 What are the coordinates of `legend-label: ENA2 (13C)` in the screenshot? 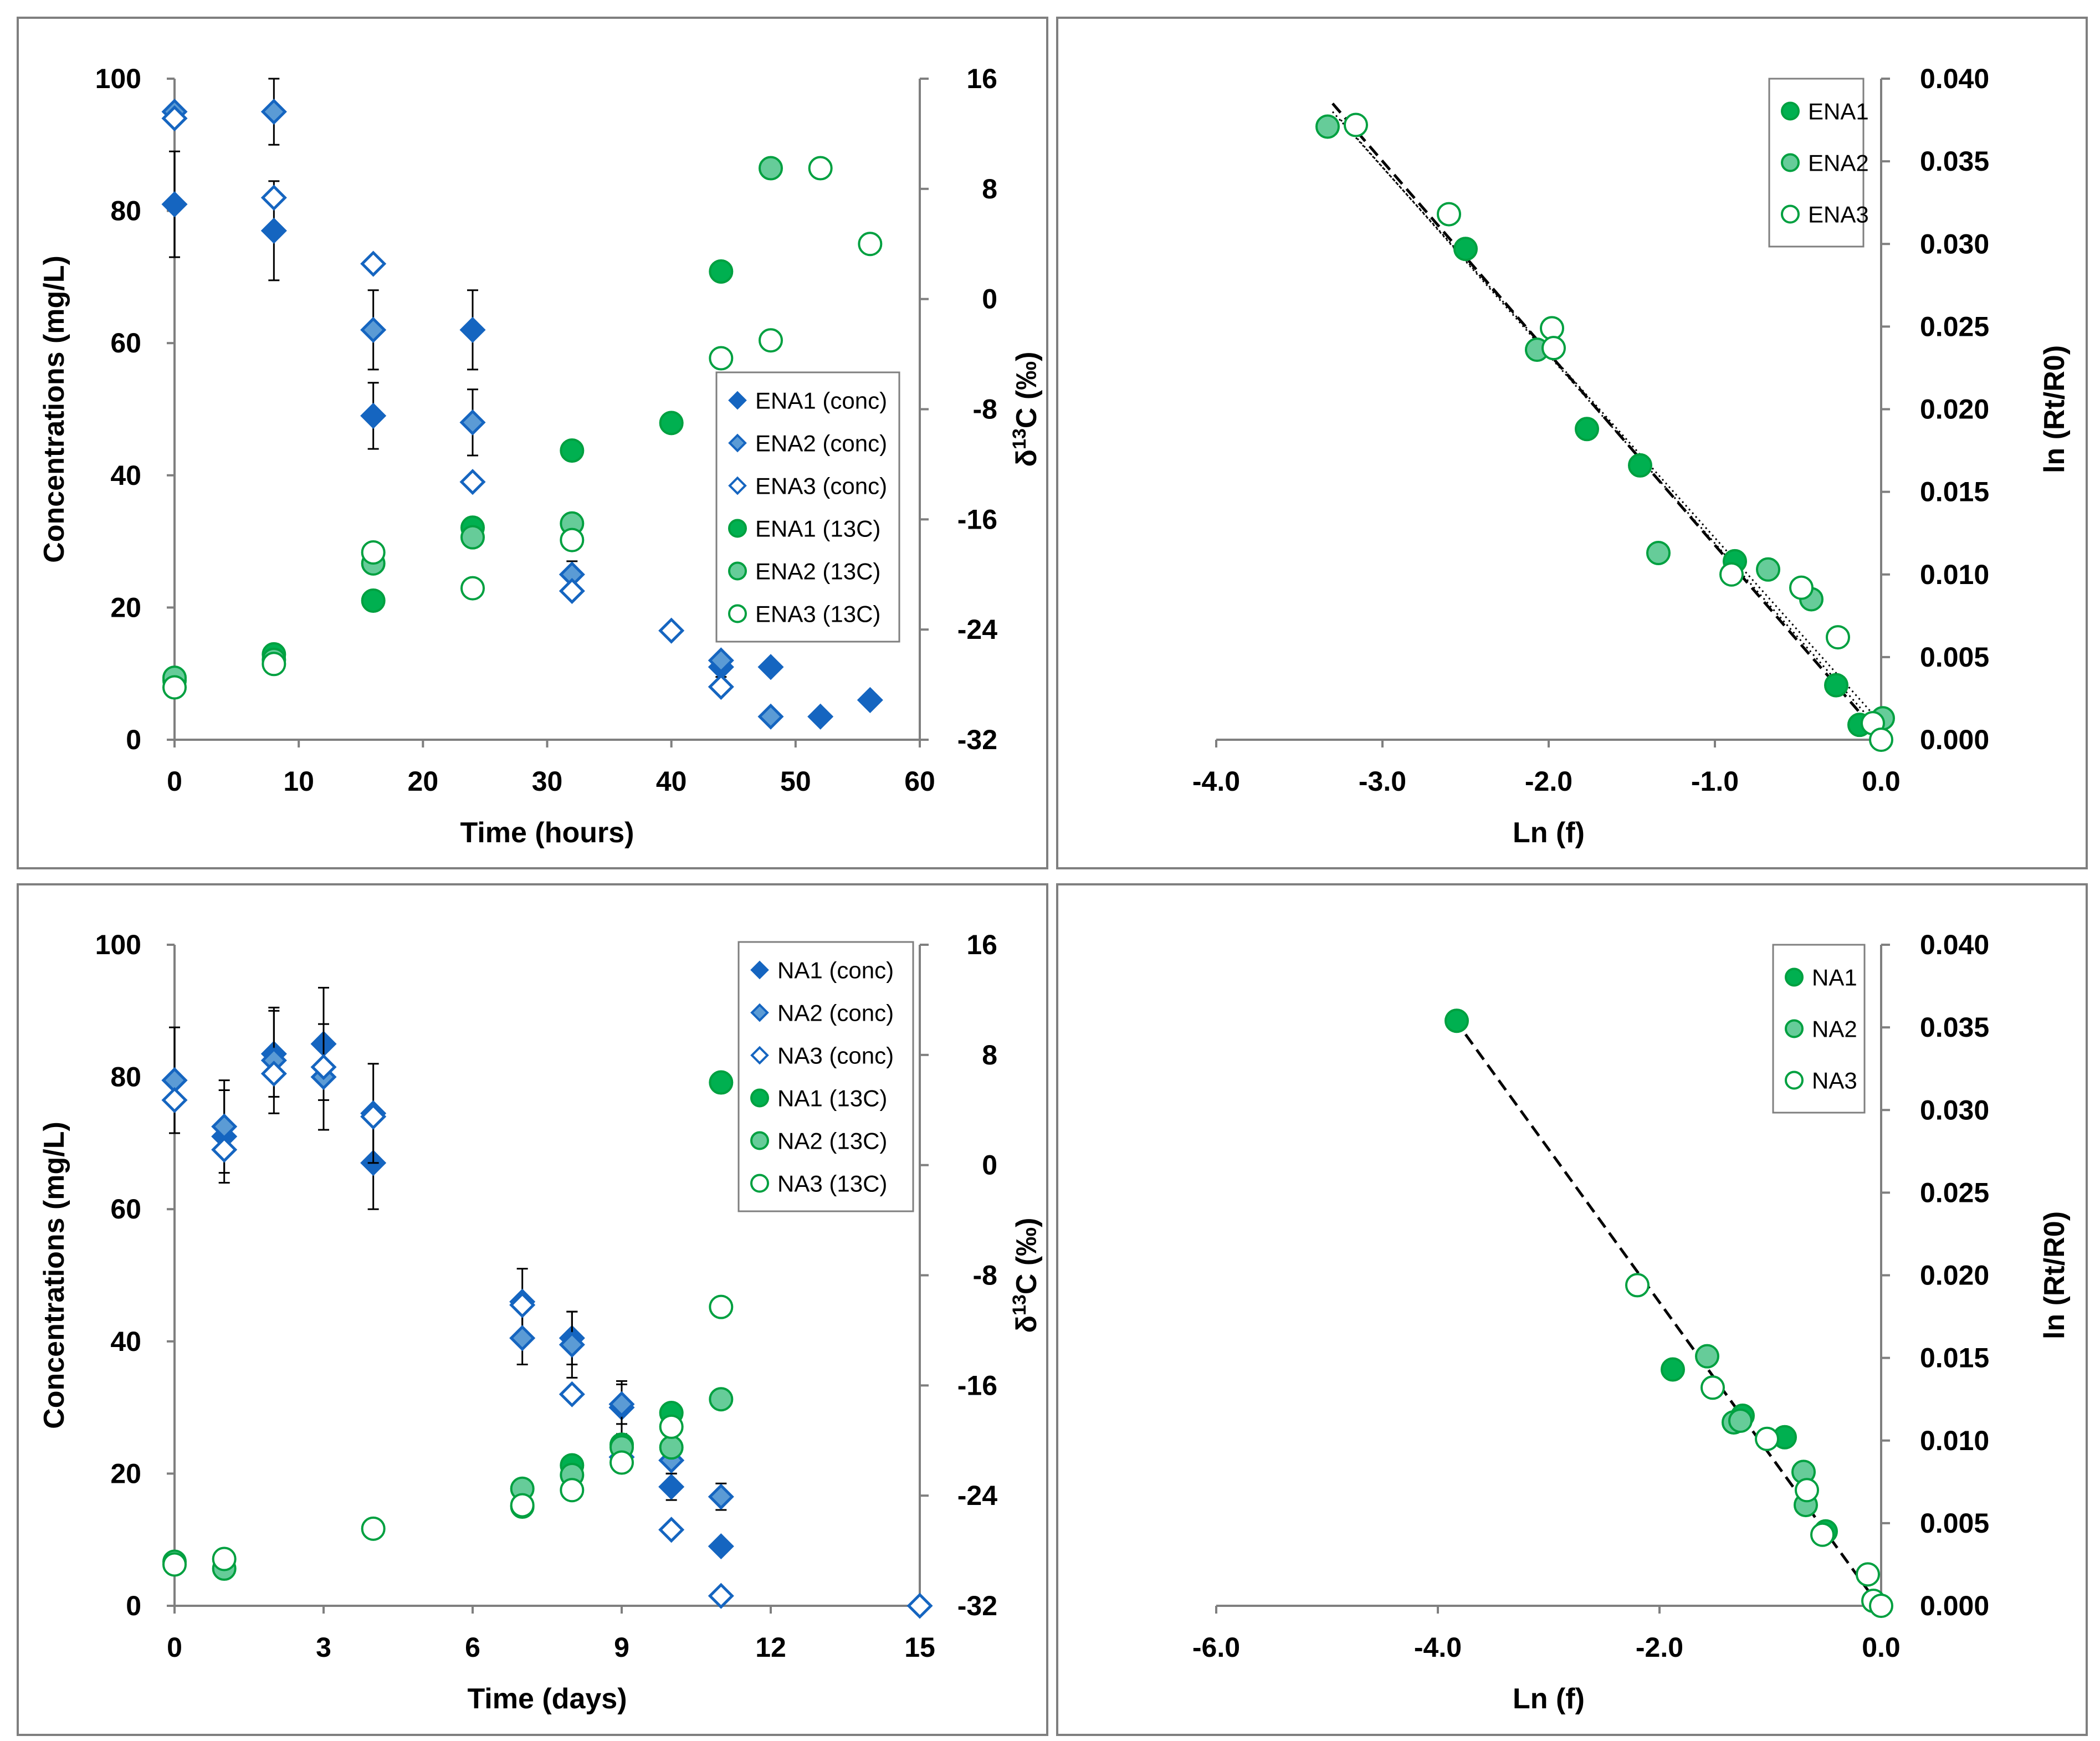 It's located at (817, 572).